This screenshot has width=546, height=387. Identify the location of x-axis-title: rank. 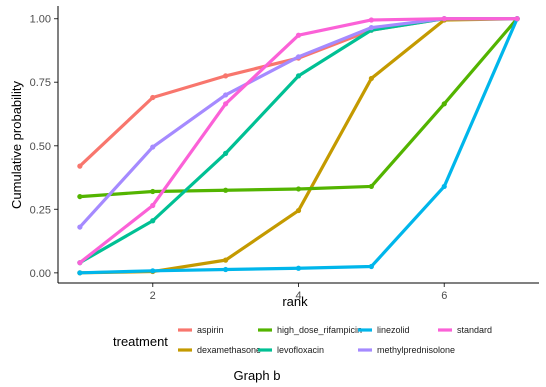
(295, 301).